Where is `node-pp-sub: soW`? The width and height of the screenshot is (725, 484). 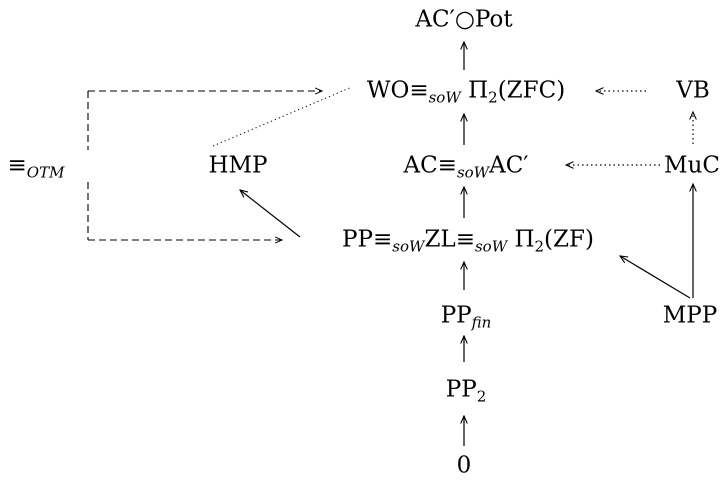 node-pp-sub: soW is located at coordinates (408, 246).